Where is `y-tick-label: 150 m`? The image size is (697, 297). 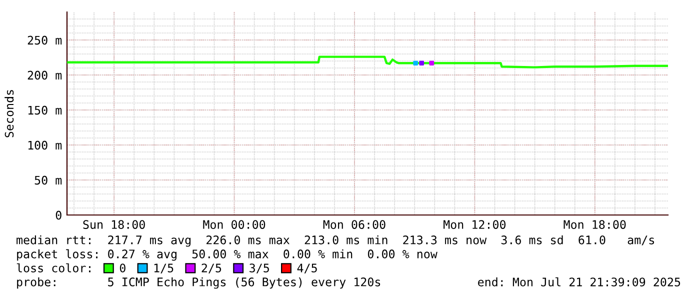 y-tick-label: 150 m is located at coordinates (45, 110).